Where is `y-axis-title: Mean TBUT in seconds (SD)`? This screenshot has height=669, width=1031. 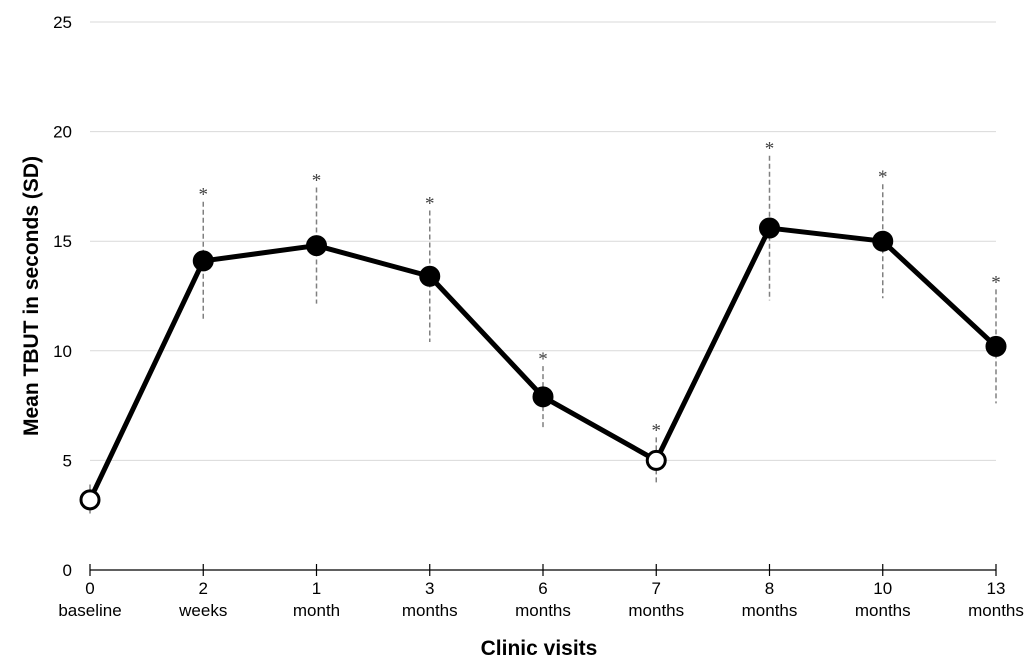 y-axis-title: Mean TBUT in seconds (SD) is located at coordinates (31, 296).